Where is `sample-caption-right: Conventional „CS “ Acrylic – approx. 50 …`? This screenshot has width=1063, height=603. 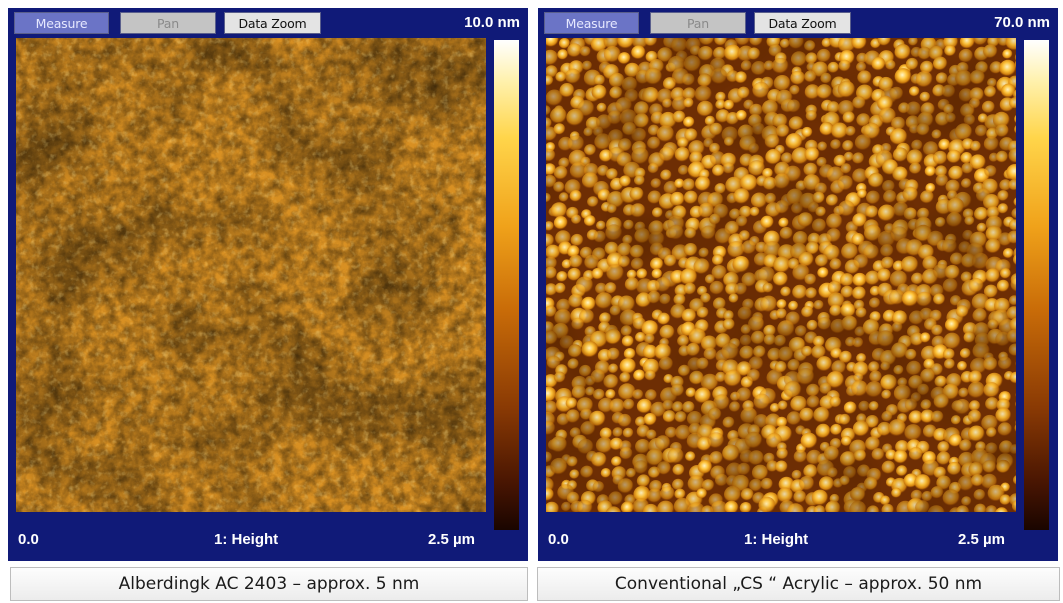
sample-caption-right: Conventional „CS “ Acrylic – approx. 50 … is located at coordinates (798, 584).